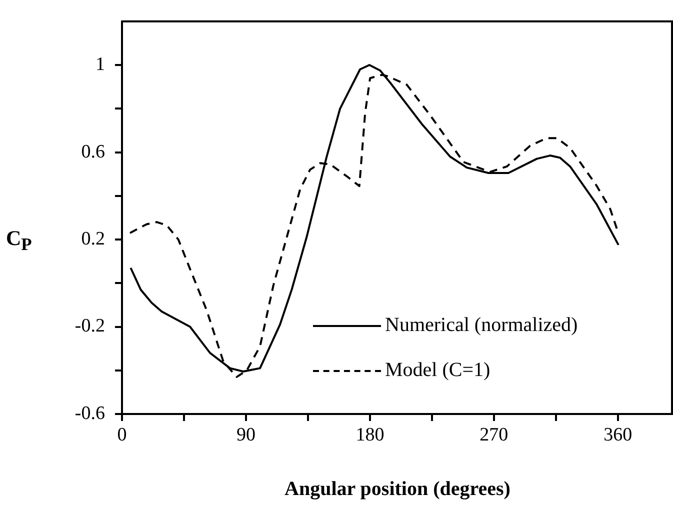 This screenshot has height=506, width=673. What do you see at coordinates (397, 489) in the screenshot?
I see `x-axis-title: Angular position (degrees)` at bounding box center [397, 489].